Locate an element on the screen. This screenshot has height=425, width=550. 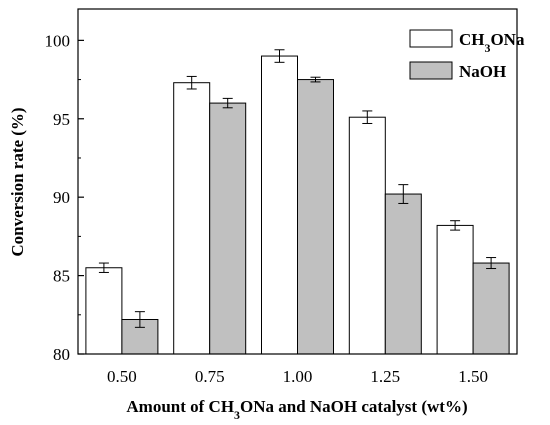
y-tick-label-80: 80 is located at coordinates (61, 354).